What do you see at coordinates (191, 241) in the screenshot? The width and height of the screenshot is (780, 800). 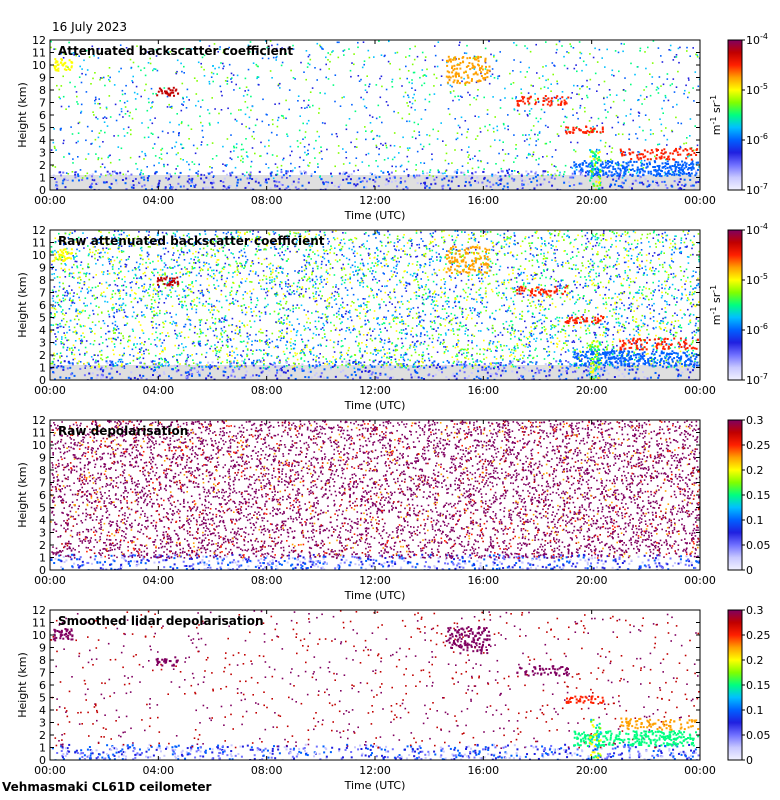 I see `panel-title: Raw attenuated backscatter coefficient` at bounding box center [191, 241].